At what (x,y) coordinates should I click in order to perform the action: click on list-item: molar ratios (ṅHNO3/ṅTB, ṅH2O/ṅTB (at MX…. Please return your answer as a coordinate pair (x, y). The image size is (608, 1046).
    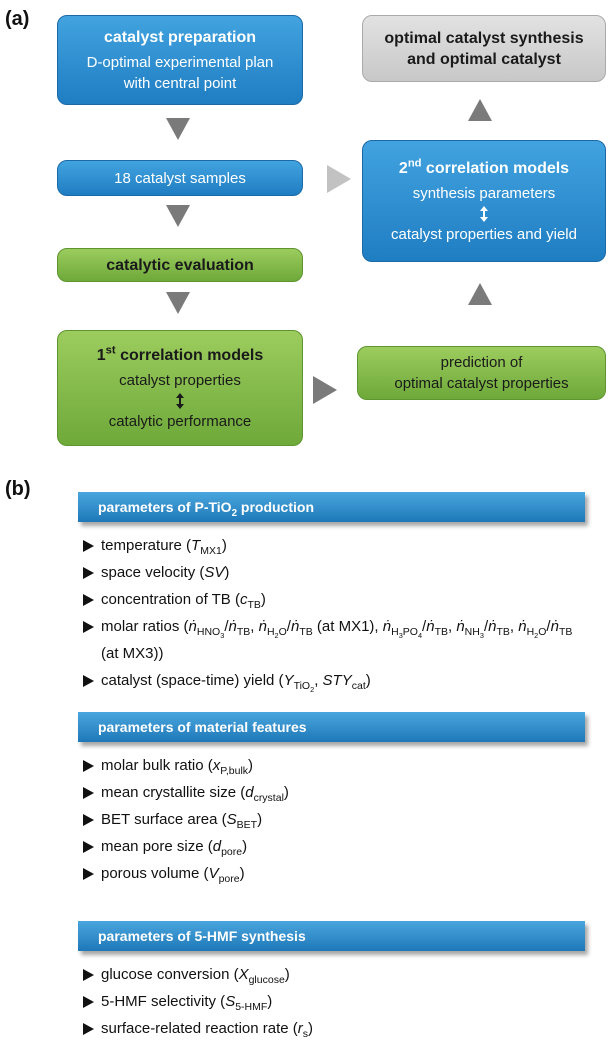
    Looking at the image, I should click on (335, 640).